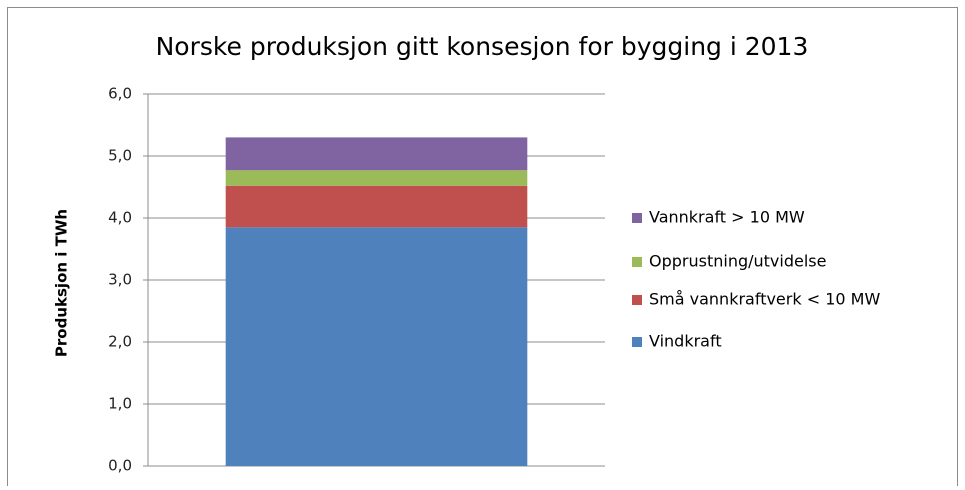 The height and width of the screenshot is (490, 965). Describe the element at coordinates (120, 404) in the screenshot. I see `y-tick-label: 1,0` at that location.